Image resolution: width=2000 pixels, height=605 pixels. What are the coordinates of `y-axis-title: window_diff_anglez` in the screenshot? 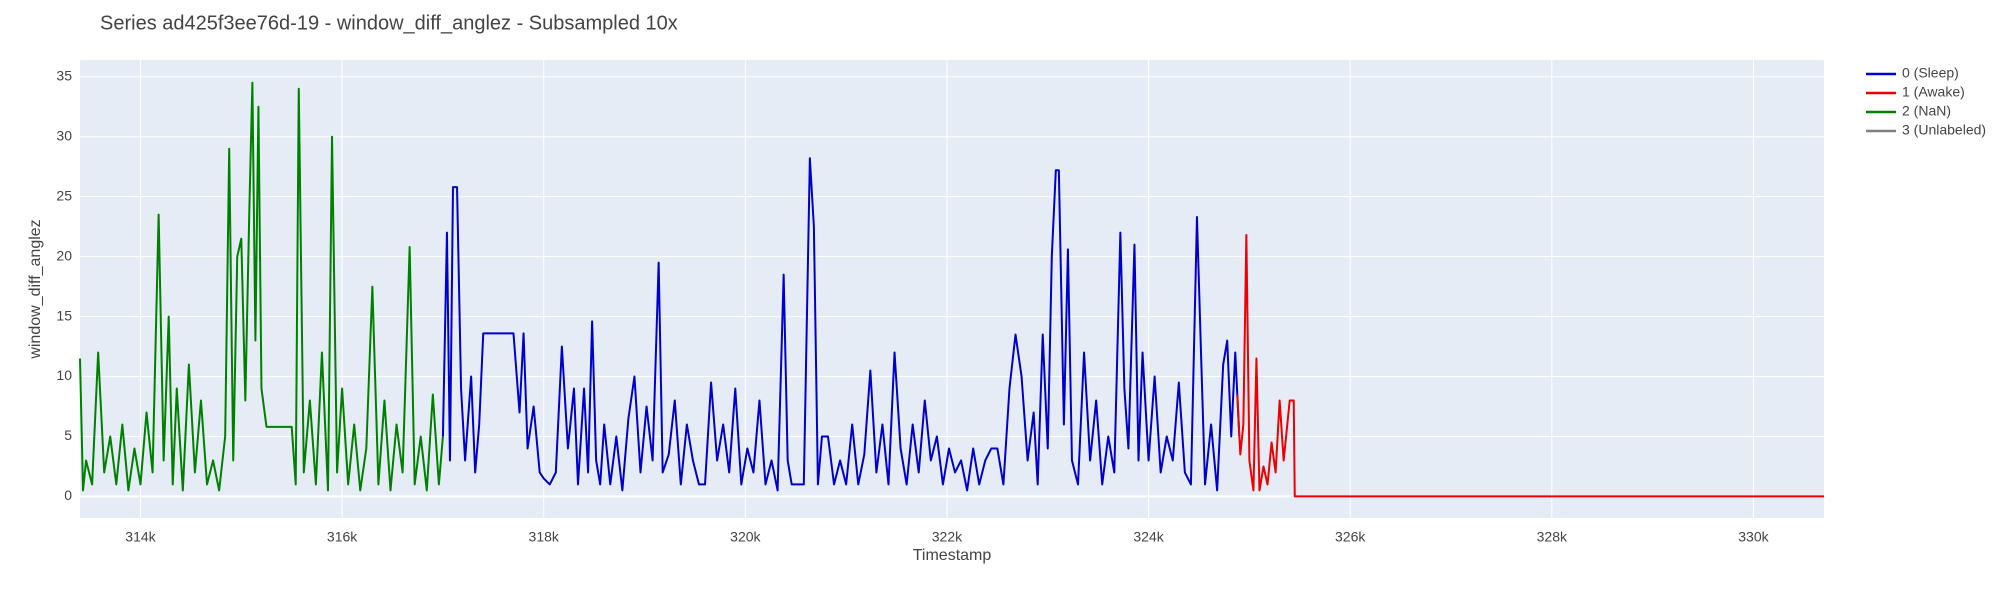 It's located at (35, 289).